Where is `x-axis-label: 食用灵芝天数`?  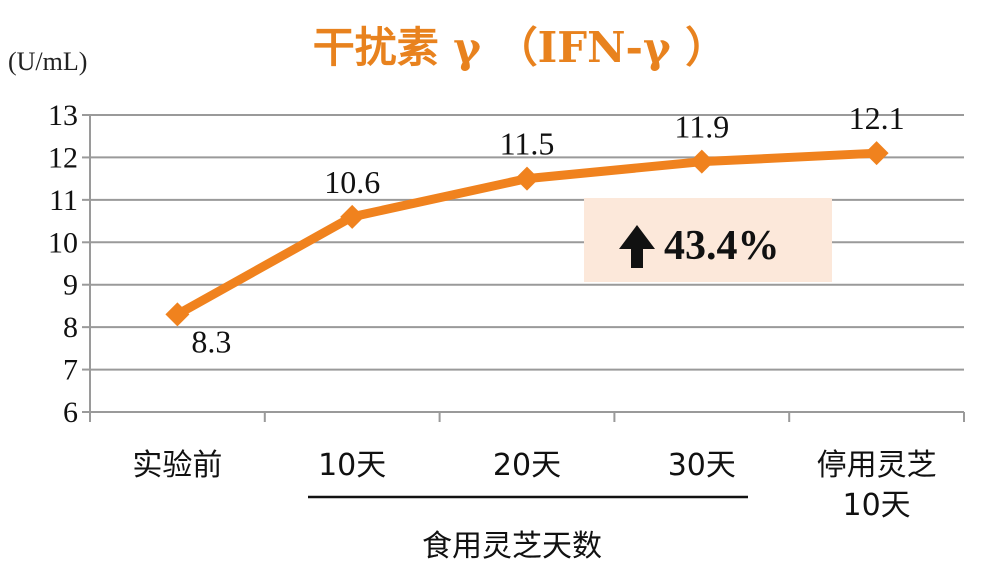
x-axis-label: 食用灵芝天数 is located at coordinates (512, 546).